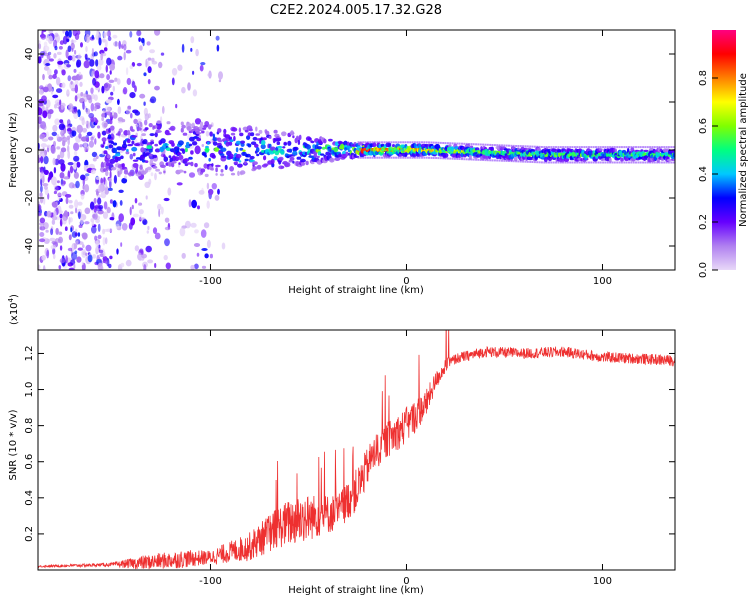 This screenshot has width=750, height=600. What do you see at coordinates (29, 54) in the screenshot?
I see `spectrogram-ytick-label: 40` at bounding box center [29, 54].